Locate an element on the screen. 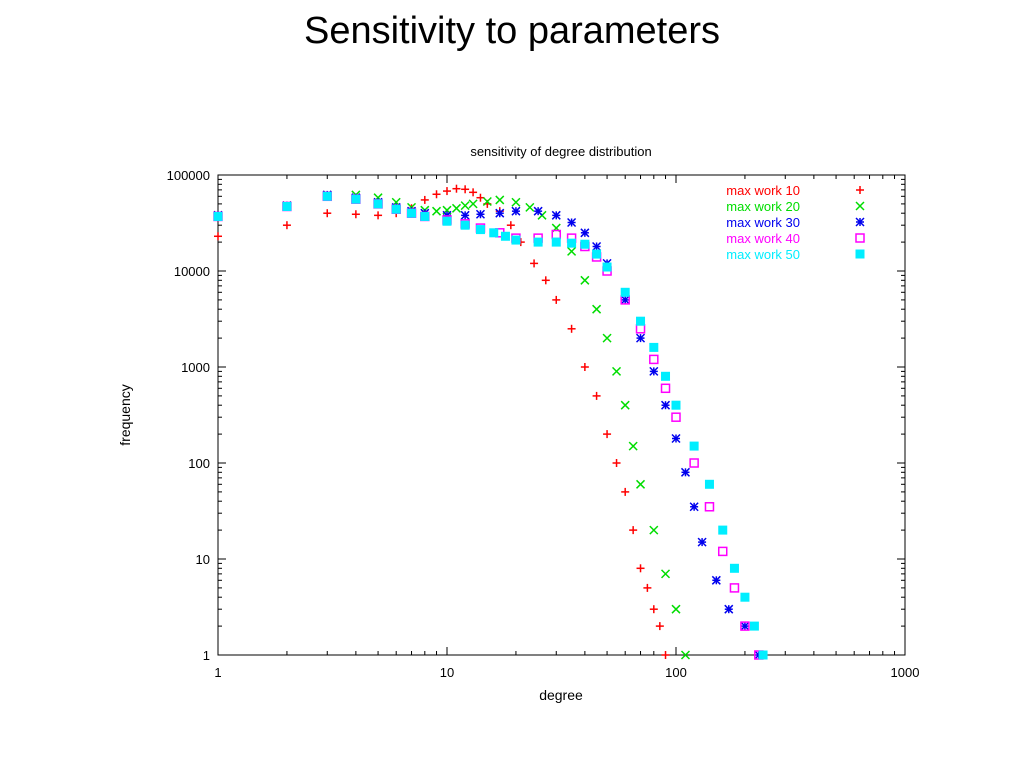 The image size is (1024, 768). legend-label: max work 30 is located at coordinates (763, 222).